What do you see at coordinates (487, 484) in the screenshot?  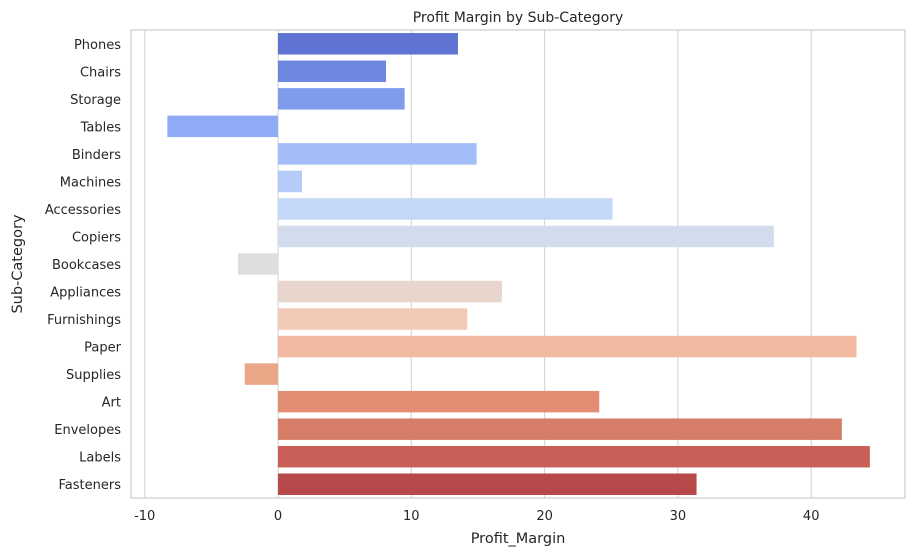 I see `bar-fasteners` at bounding box center [487, 484].